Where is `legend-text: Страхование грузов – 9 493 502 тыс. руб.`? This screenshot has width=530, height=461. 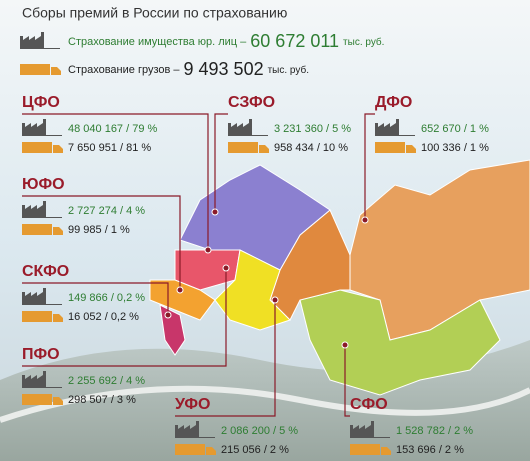
legend-text: Страхование грузов – 9 493 502 тыс. руб. is located at coordinates (188, 69).